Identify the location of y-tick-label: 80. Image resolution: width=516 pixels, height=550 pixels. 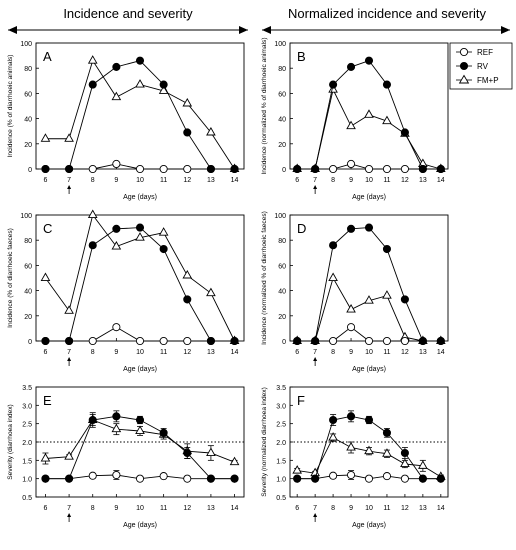
(282, 241).